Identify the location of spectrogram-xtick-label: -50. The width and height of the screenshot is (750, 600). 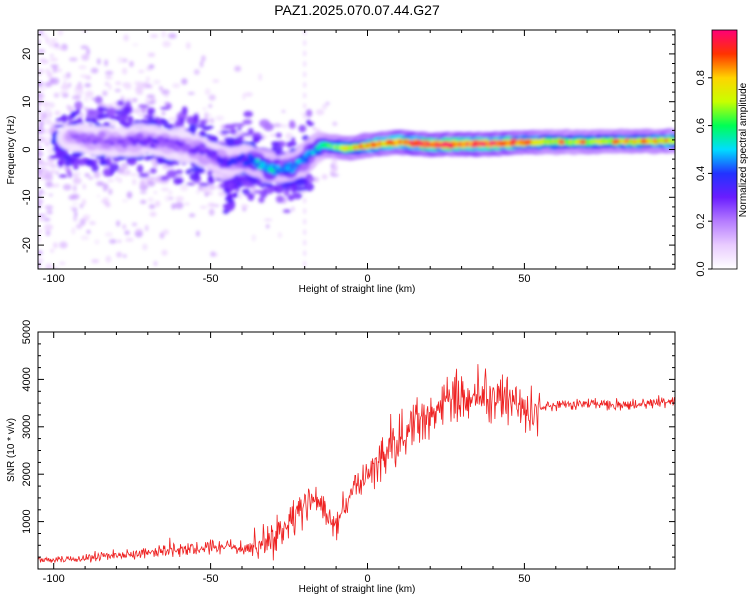
(211, 279).